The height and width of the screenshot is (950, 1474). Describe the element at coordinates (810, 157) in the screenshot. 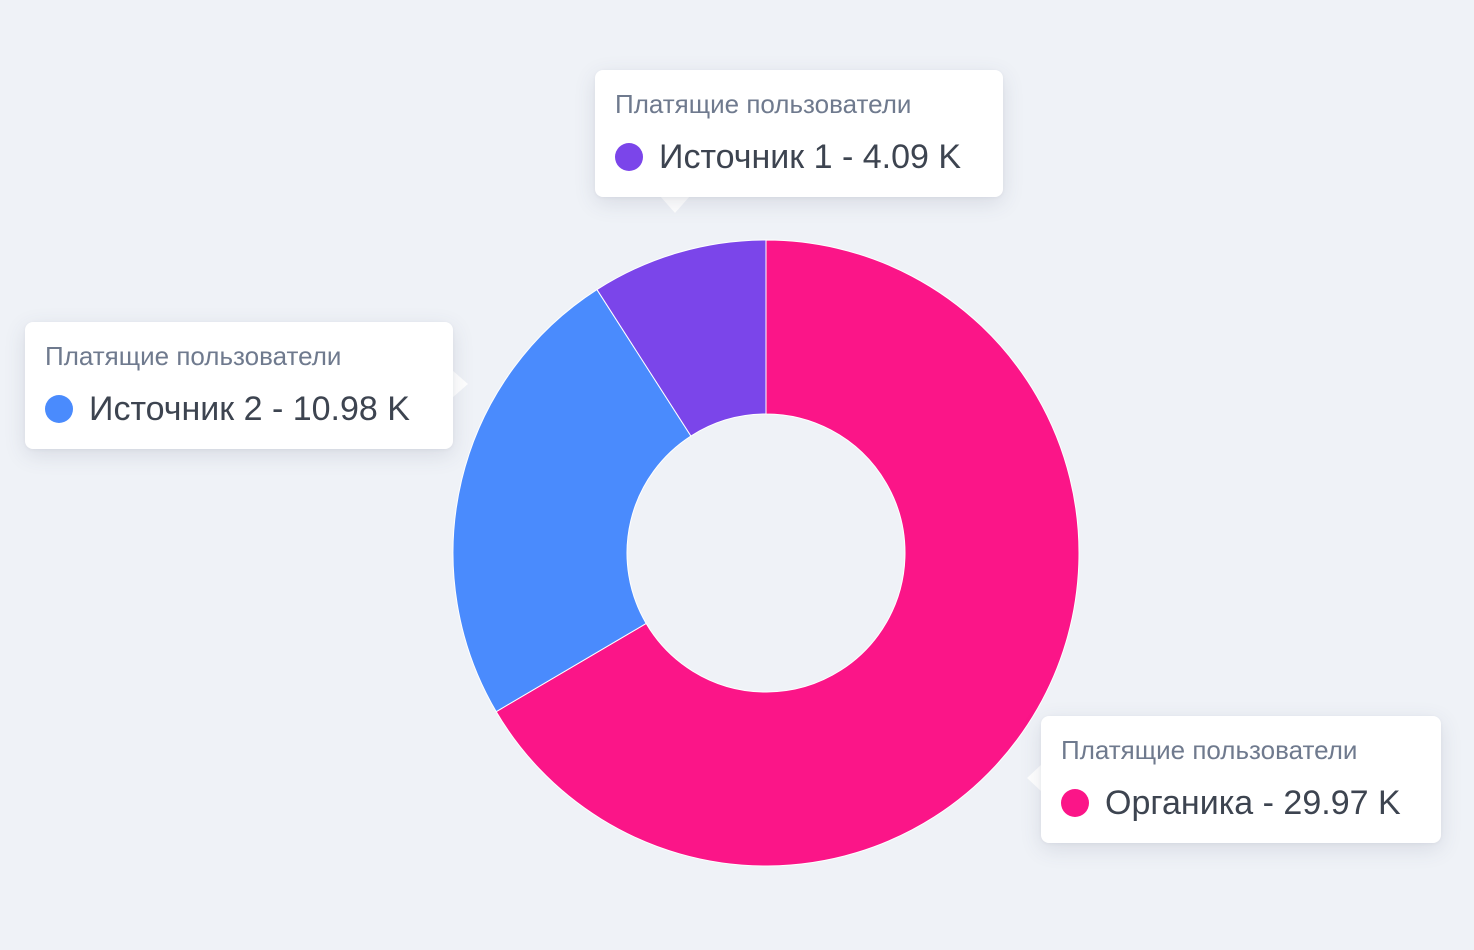

I see `tooltip-value: Источник 1 - 4.09 K` at that location.